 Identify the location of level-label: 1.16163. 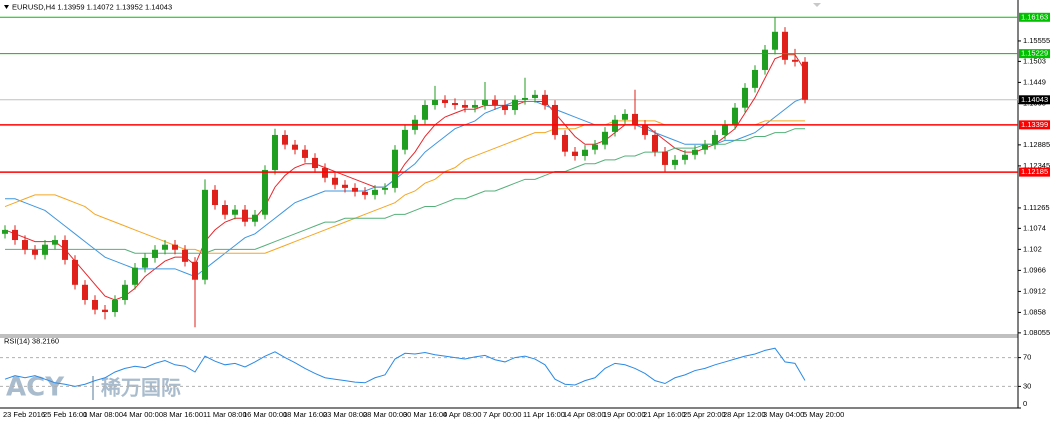
(1034, 16).